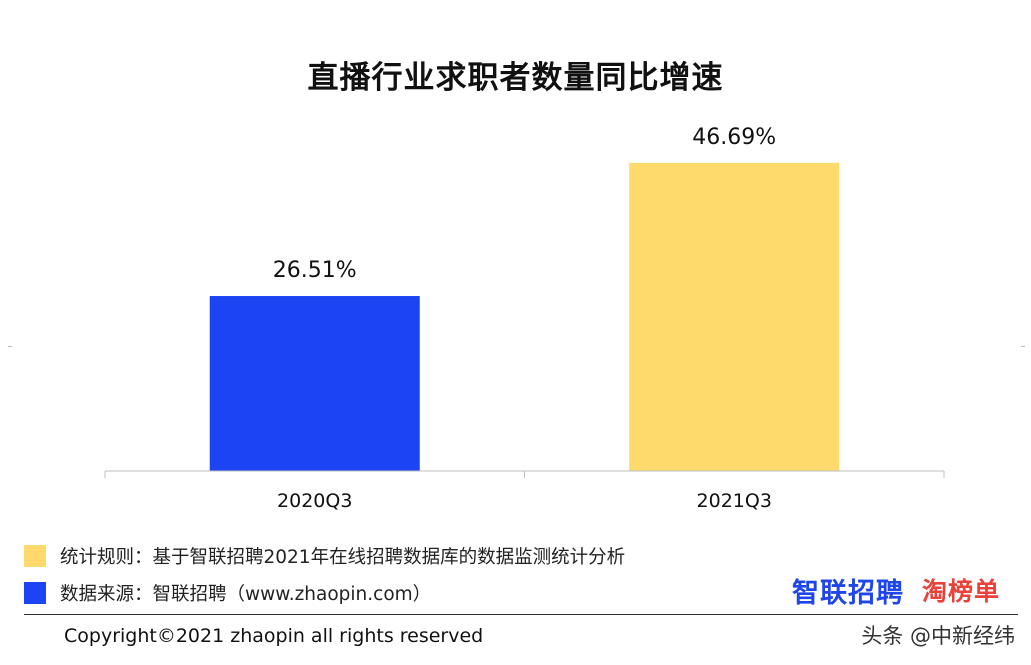  Describe the element at coordinates (515, 78) in the screenshot. I see `chart-title: 直播行业求职者数量同比增速` at that location.